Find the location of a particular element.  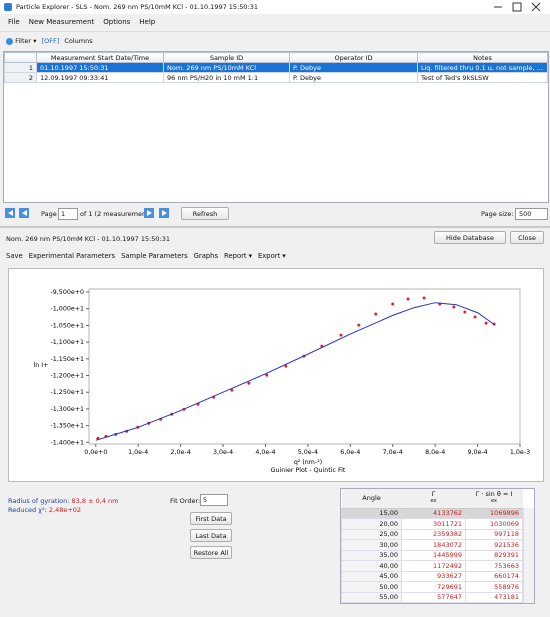

toolbar-item: Export is located at coordinates (269, 256).